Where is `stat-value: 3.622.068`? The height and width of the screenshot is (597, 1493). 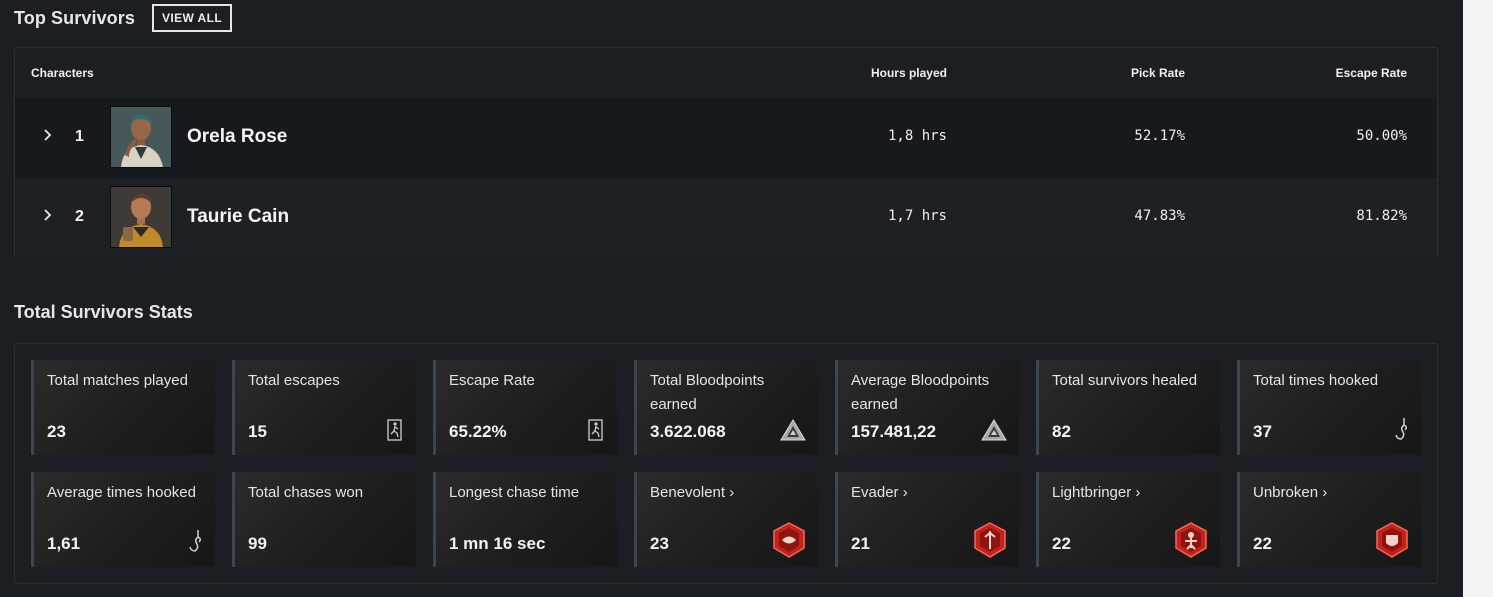 stat-value: 3.622.068 is located at coordinates (688, 431).